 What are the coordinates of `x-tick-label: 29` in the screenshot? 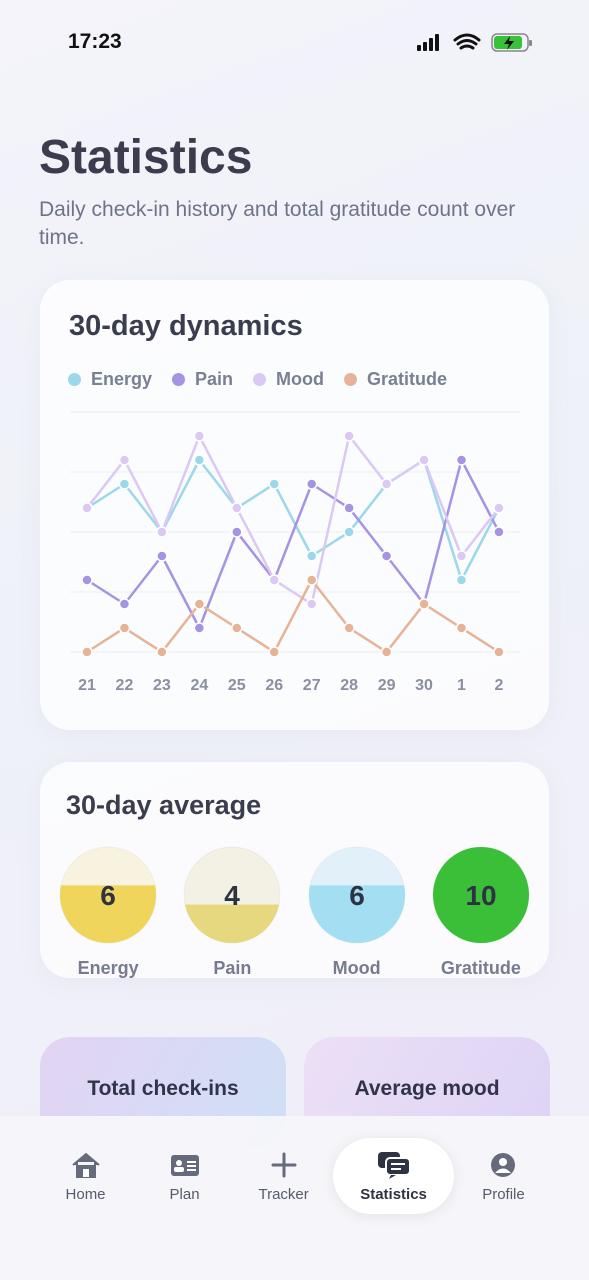 It's located at (387, 685).